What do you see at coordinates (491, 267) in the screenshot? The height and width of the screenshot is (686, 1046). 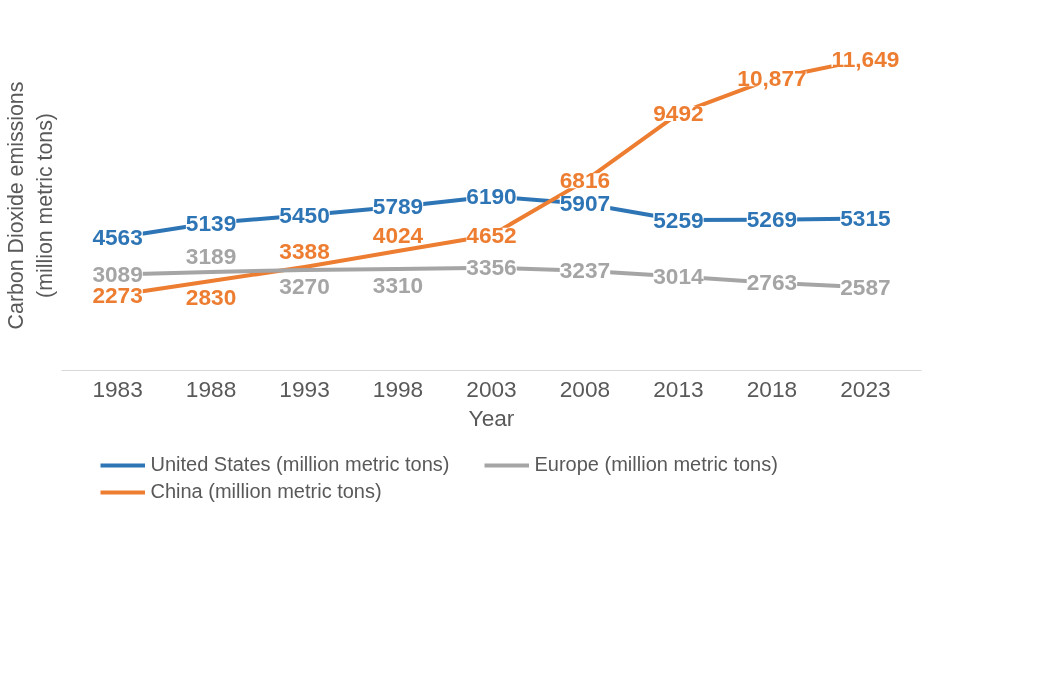 I see `data-label: 3356` at bounding box center [491, 267].